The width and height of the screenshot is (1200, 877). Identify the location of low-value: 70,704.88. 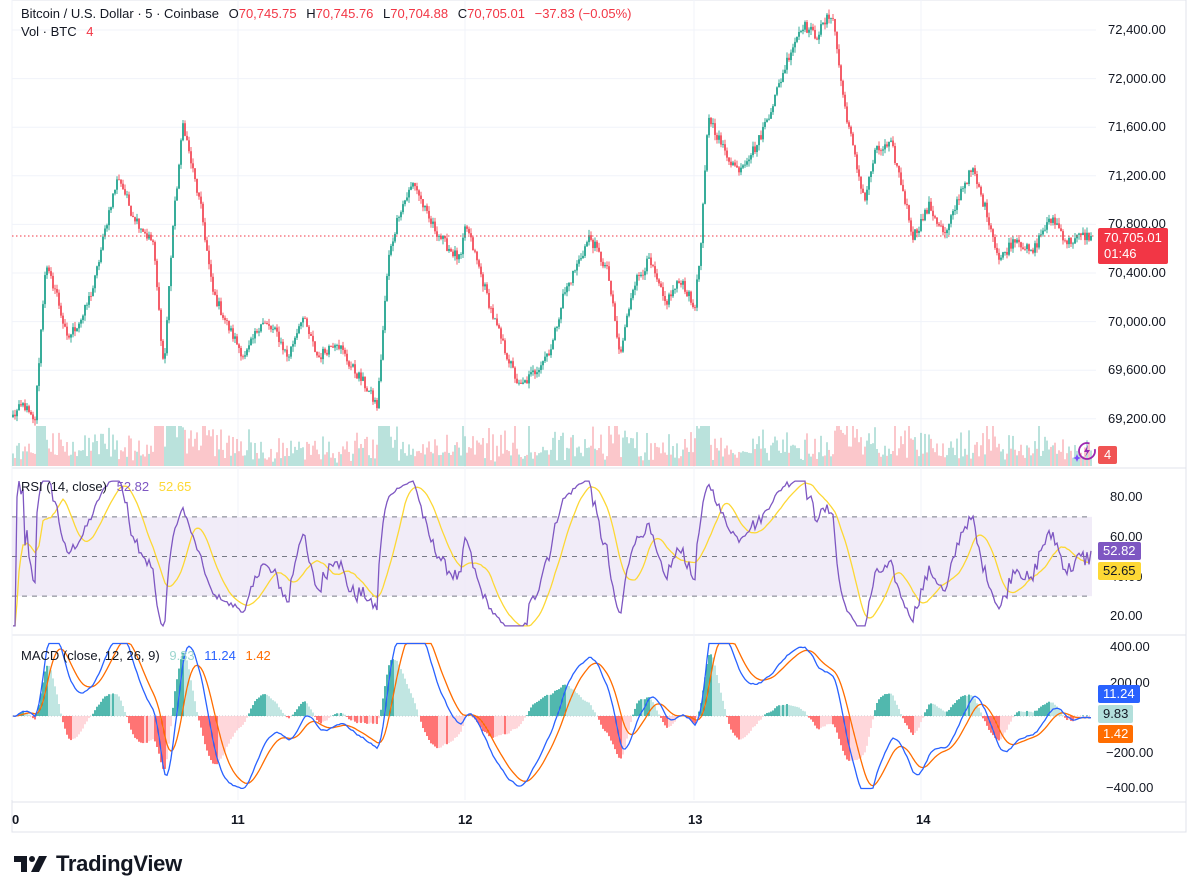
(419, 13).